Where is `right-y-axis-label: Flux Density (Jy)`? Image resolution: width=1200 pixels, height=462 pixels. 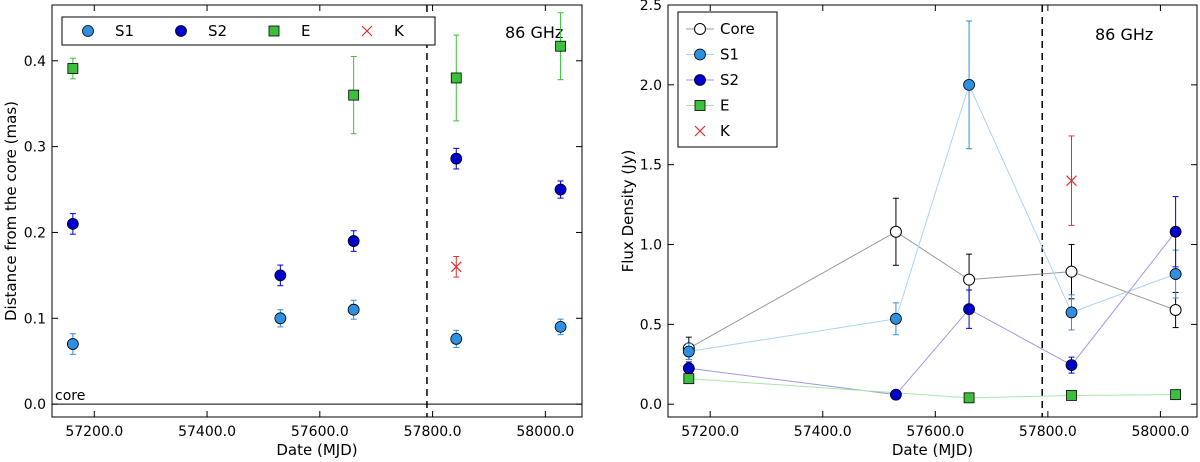 right-y-axis-label: Flux Density (Jy) is located at coordinates (628, 211).